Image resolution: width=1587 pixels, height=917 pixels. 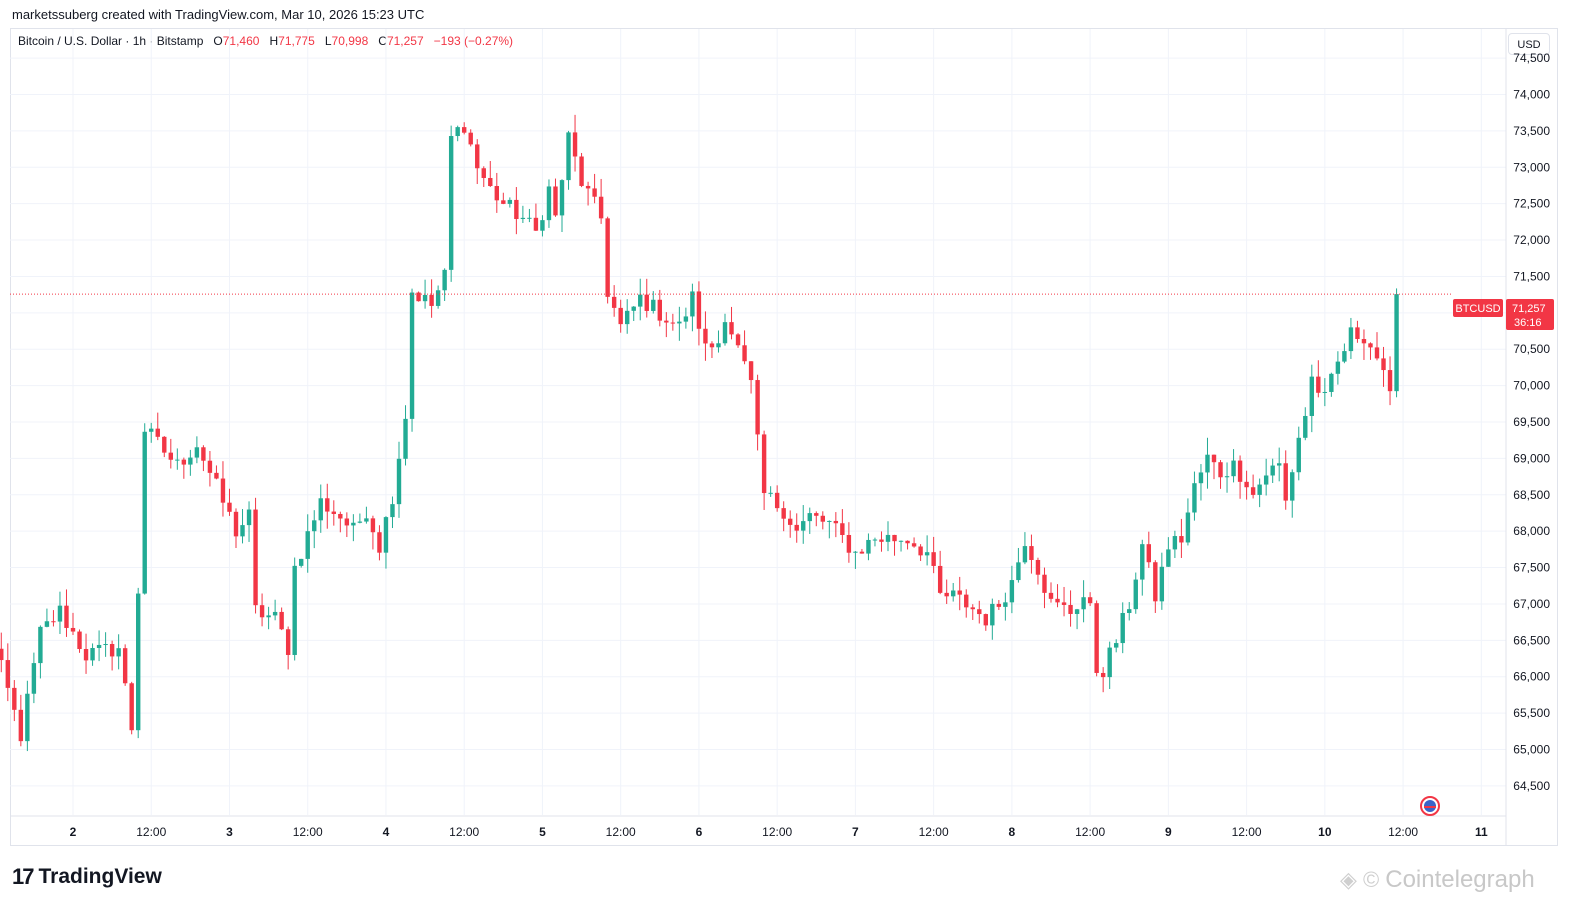 I want to click on legend-symbol: Bitcoin / U.S. Dollar · 1h · Bitstamp, so click(x=111, y=41).